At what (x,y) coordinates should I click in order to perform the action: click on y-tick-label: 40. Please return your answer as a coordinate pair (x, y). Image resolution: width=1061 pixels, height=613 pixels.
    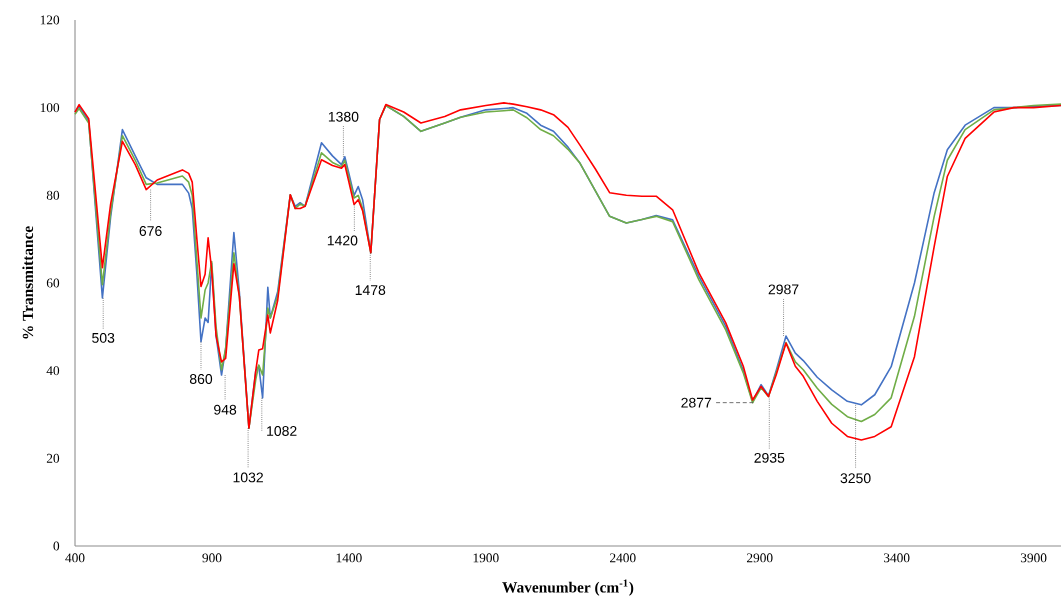
    Looking at the image, I should click on (53, 371).